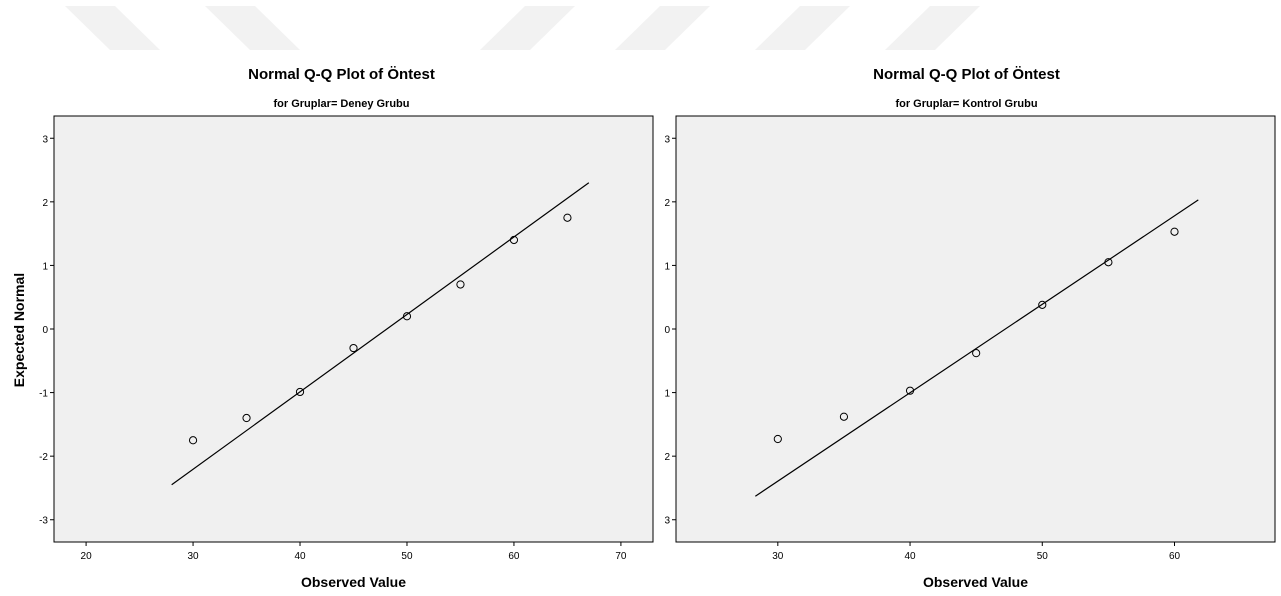 This screenshot has height=596, width=1281. Describe the element at coordinates (621, 556) in the screenshot. I see `x-tick-label: 70` at that location.